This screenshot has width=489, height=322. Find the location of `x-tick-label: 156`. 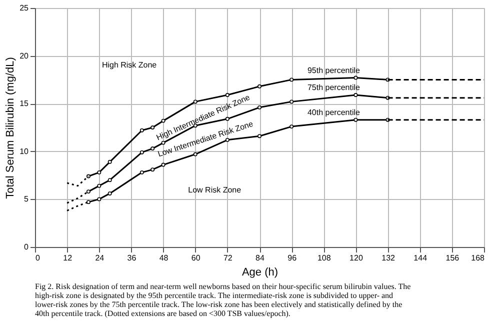

x-tick-label: 156 is located at coordinates (453, 258).